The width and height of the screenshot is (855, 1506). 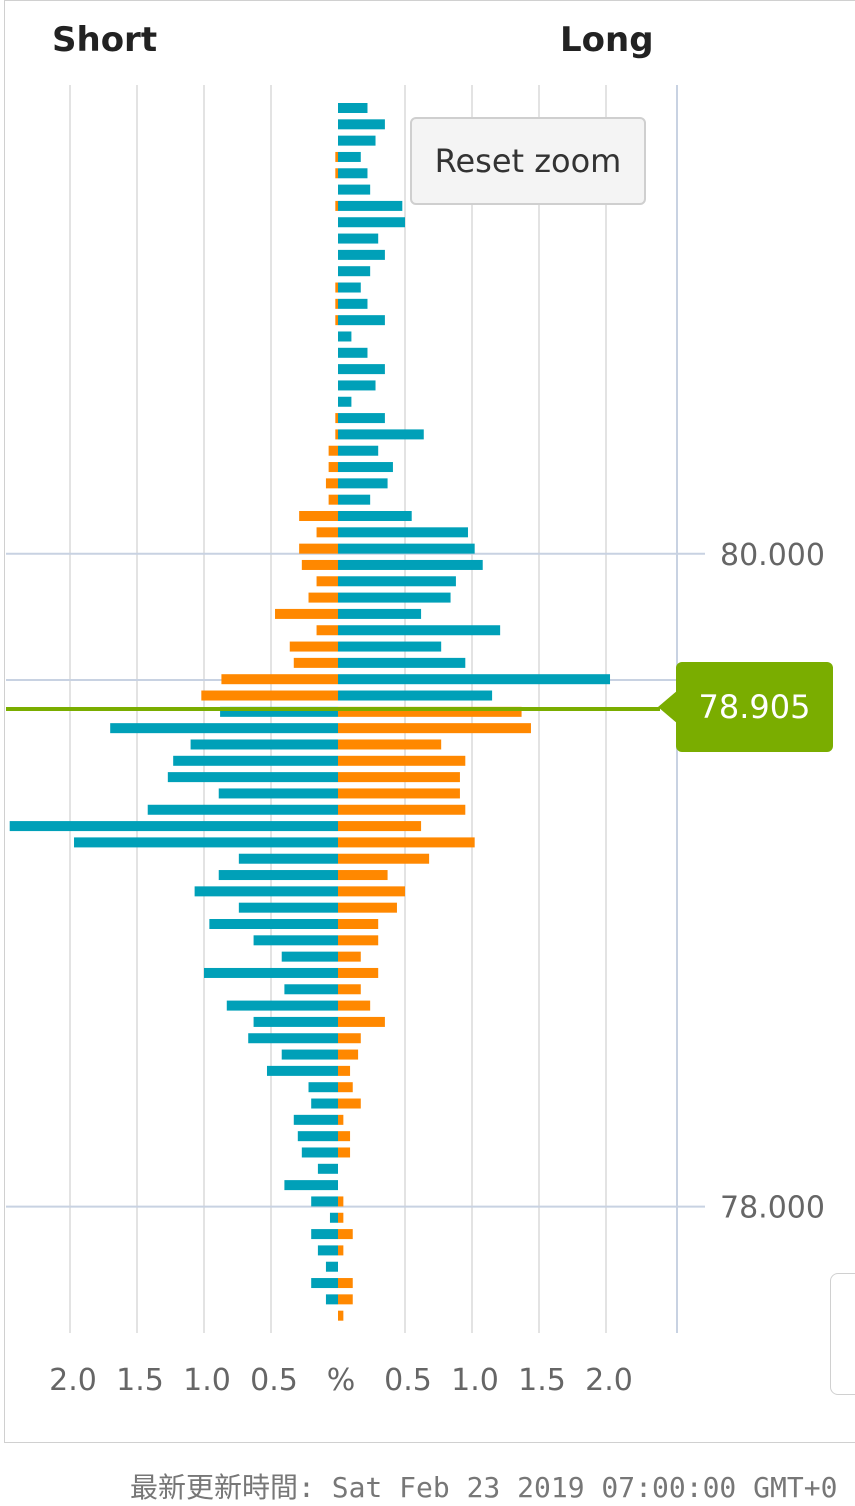 I want to click on x-tick-label: 0.5, so click(x=408, y=1380).